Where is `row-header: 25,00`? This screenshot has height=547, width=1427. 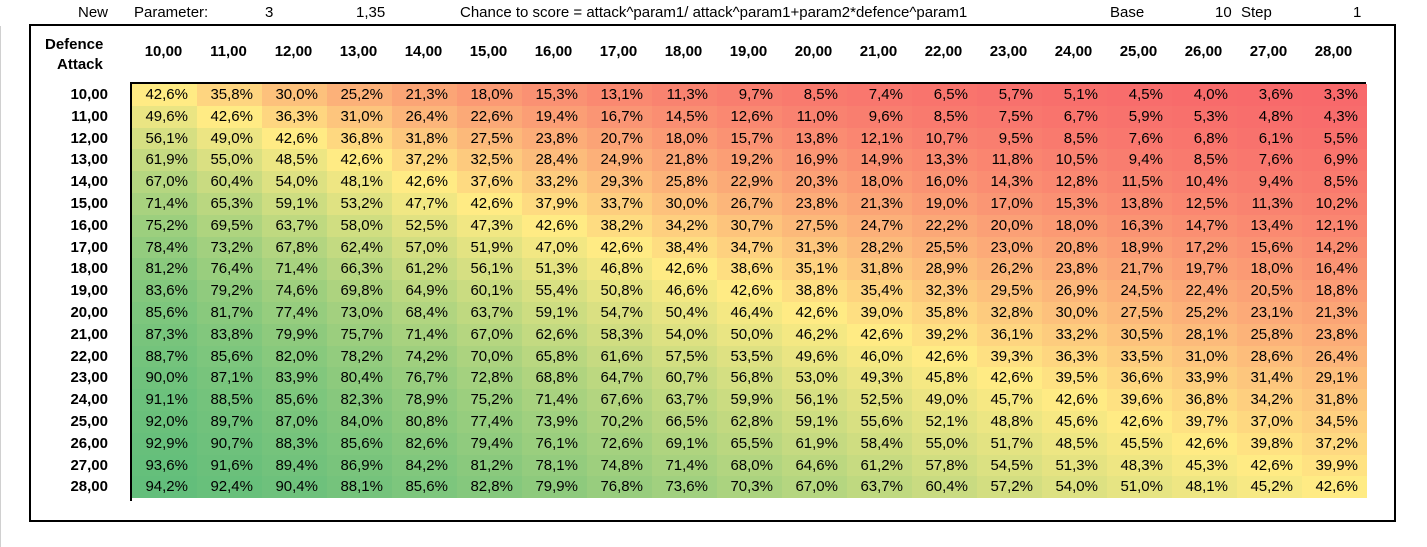 row-header: 25,00 is located at coordinates (89, 421).